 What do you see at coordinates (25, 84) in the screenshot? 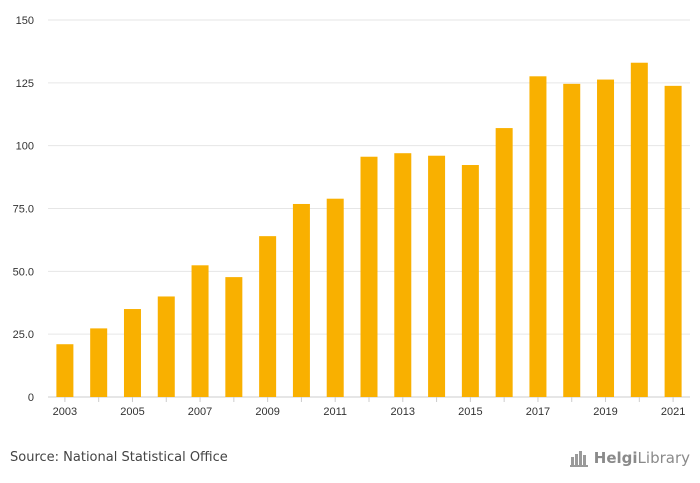
I see `y-tick-label: 125` at bounding box center [25, 84].